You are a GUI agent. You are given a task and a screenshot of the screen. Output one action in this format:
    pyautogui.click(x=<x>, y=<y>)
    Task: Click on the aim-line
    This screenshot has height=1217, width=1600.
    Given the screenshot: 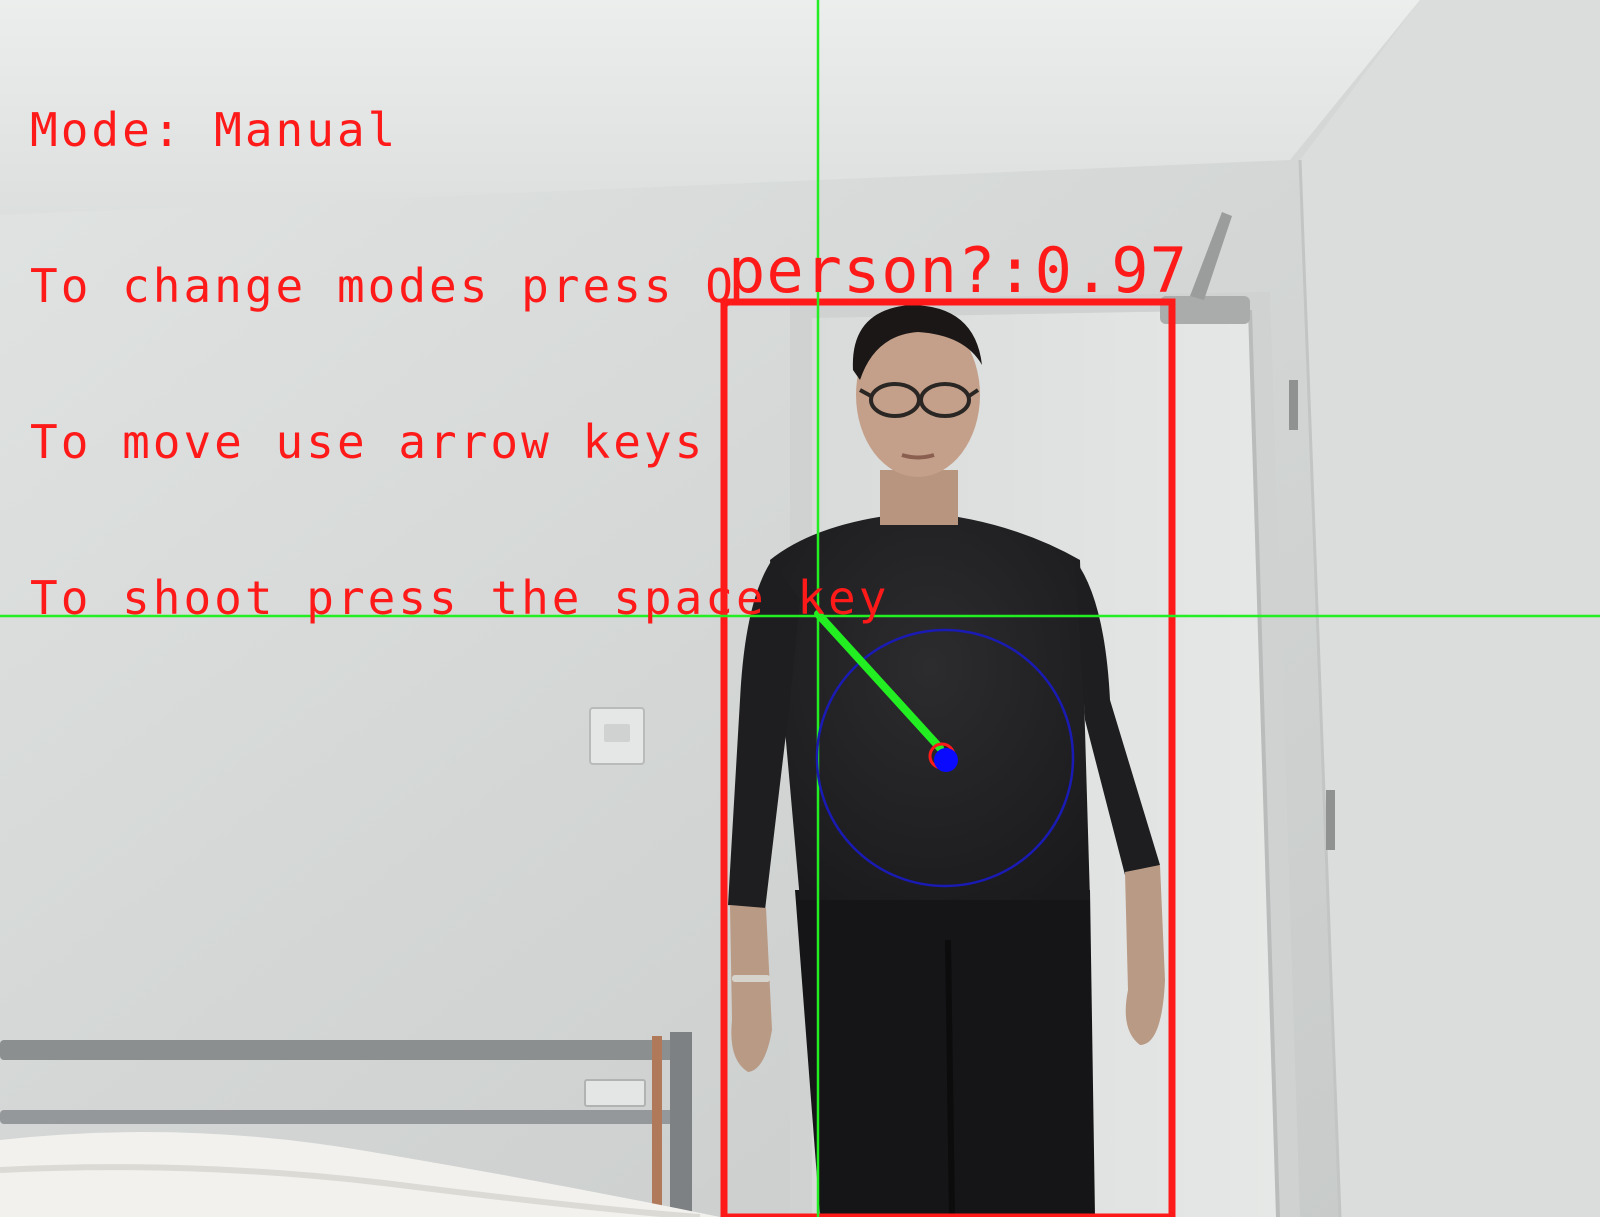 What is the action you would take?
    pyautogui.click(x=879, y=681)
    